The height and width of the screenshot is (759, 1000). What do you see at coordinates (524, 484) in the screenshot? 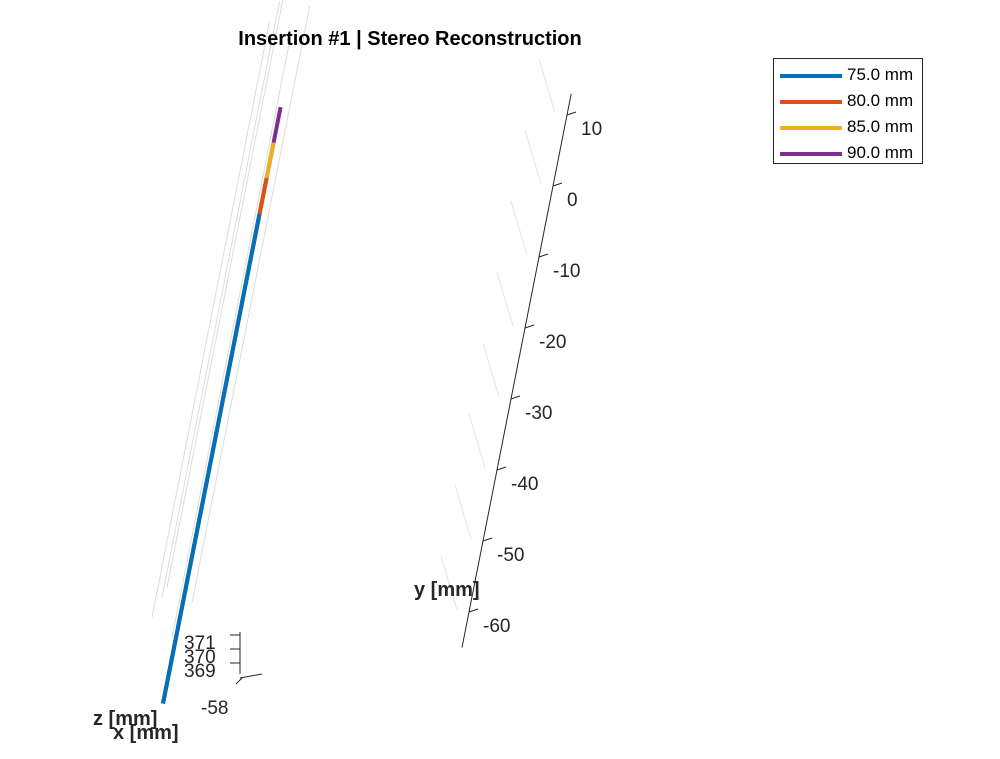
I see `y-tick-label: -40` at bounding box center [524, 484].